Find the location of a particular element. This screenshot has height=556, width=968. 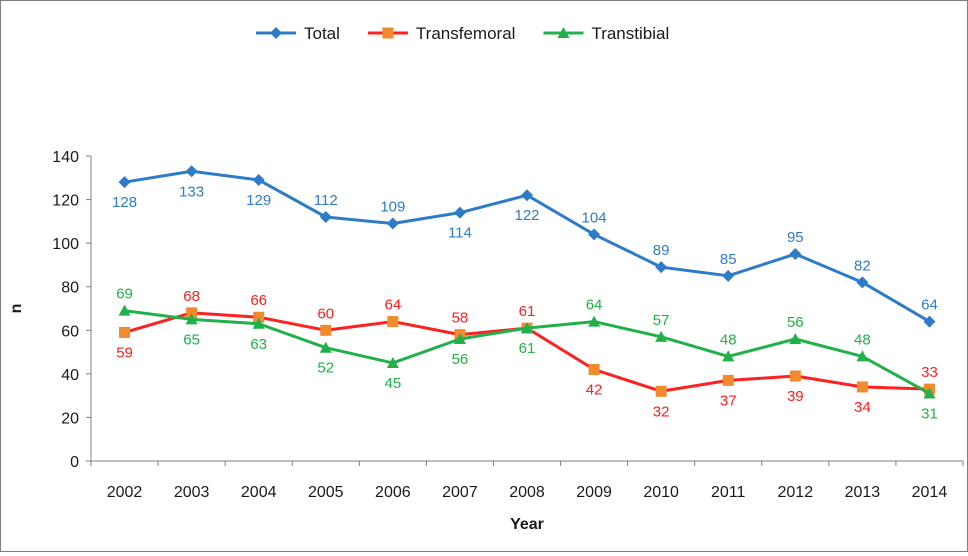

x-tick-label: 2008 is located at coordinates (527, 492).